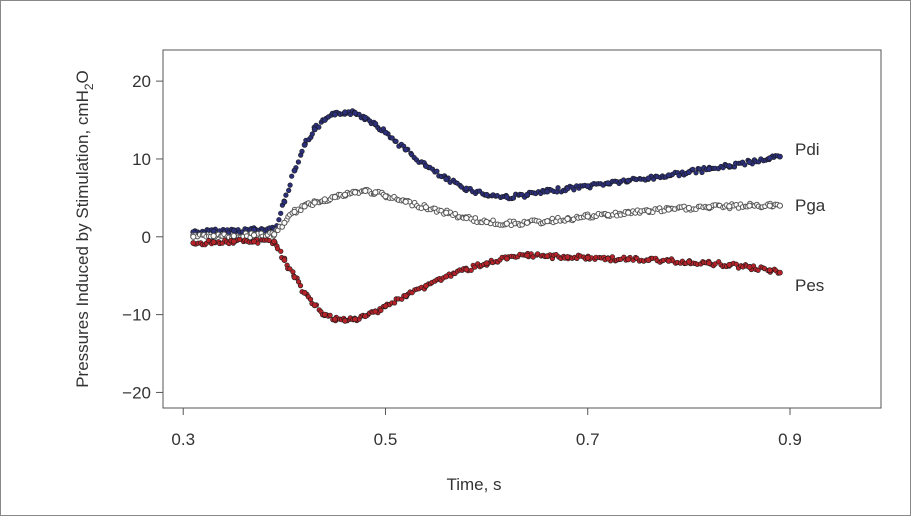  I want to click on y-axis-title-o: O, so click(82, 76).